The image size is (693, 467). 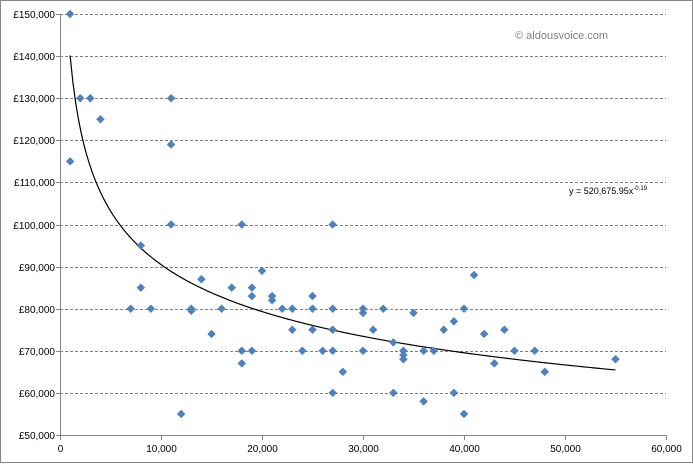 I want to click on y-tick-label: £50,000, so click(x=37, y=436).